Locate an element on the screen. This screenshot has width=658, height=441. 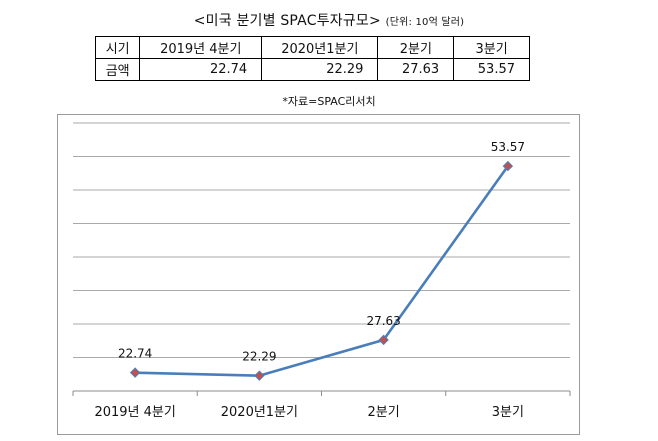
table-row: 금액 22.74 22.29 27.63 53.57 is located at coordinates (312, 69).